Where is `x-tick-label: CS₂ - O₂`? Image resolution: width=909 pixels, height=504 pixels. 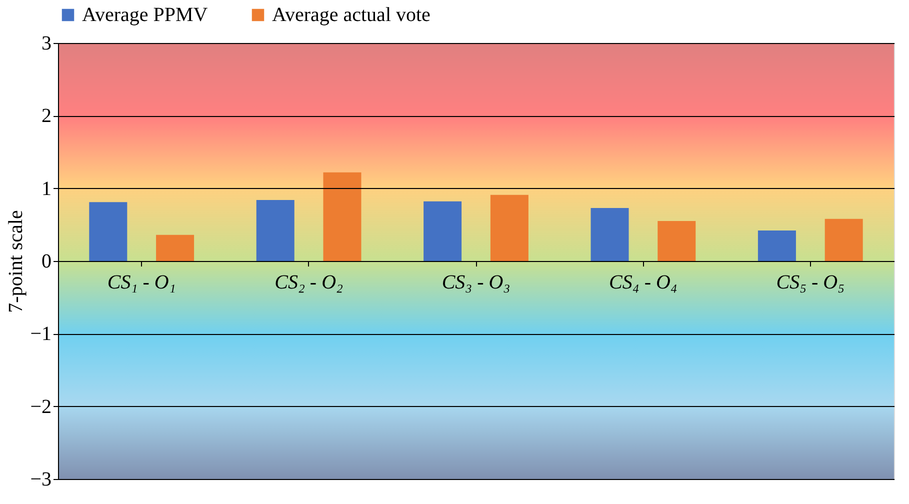
x-tick-label: CS₂ - O₂ is located at coordinates (309, 283).